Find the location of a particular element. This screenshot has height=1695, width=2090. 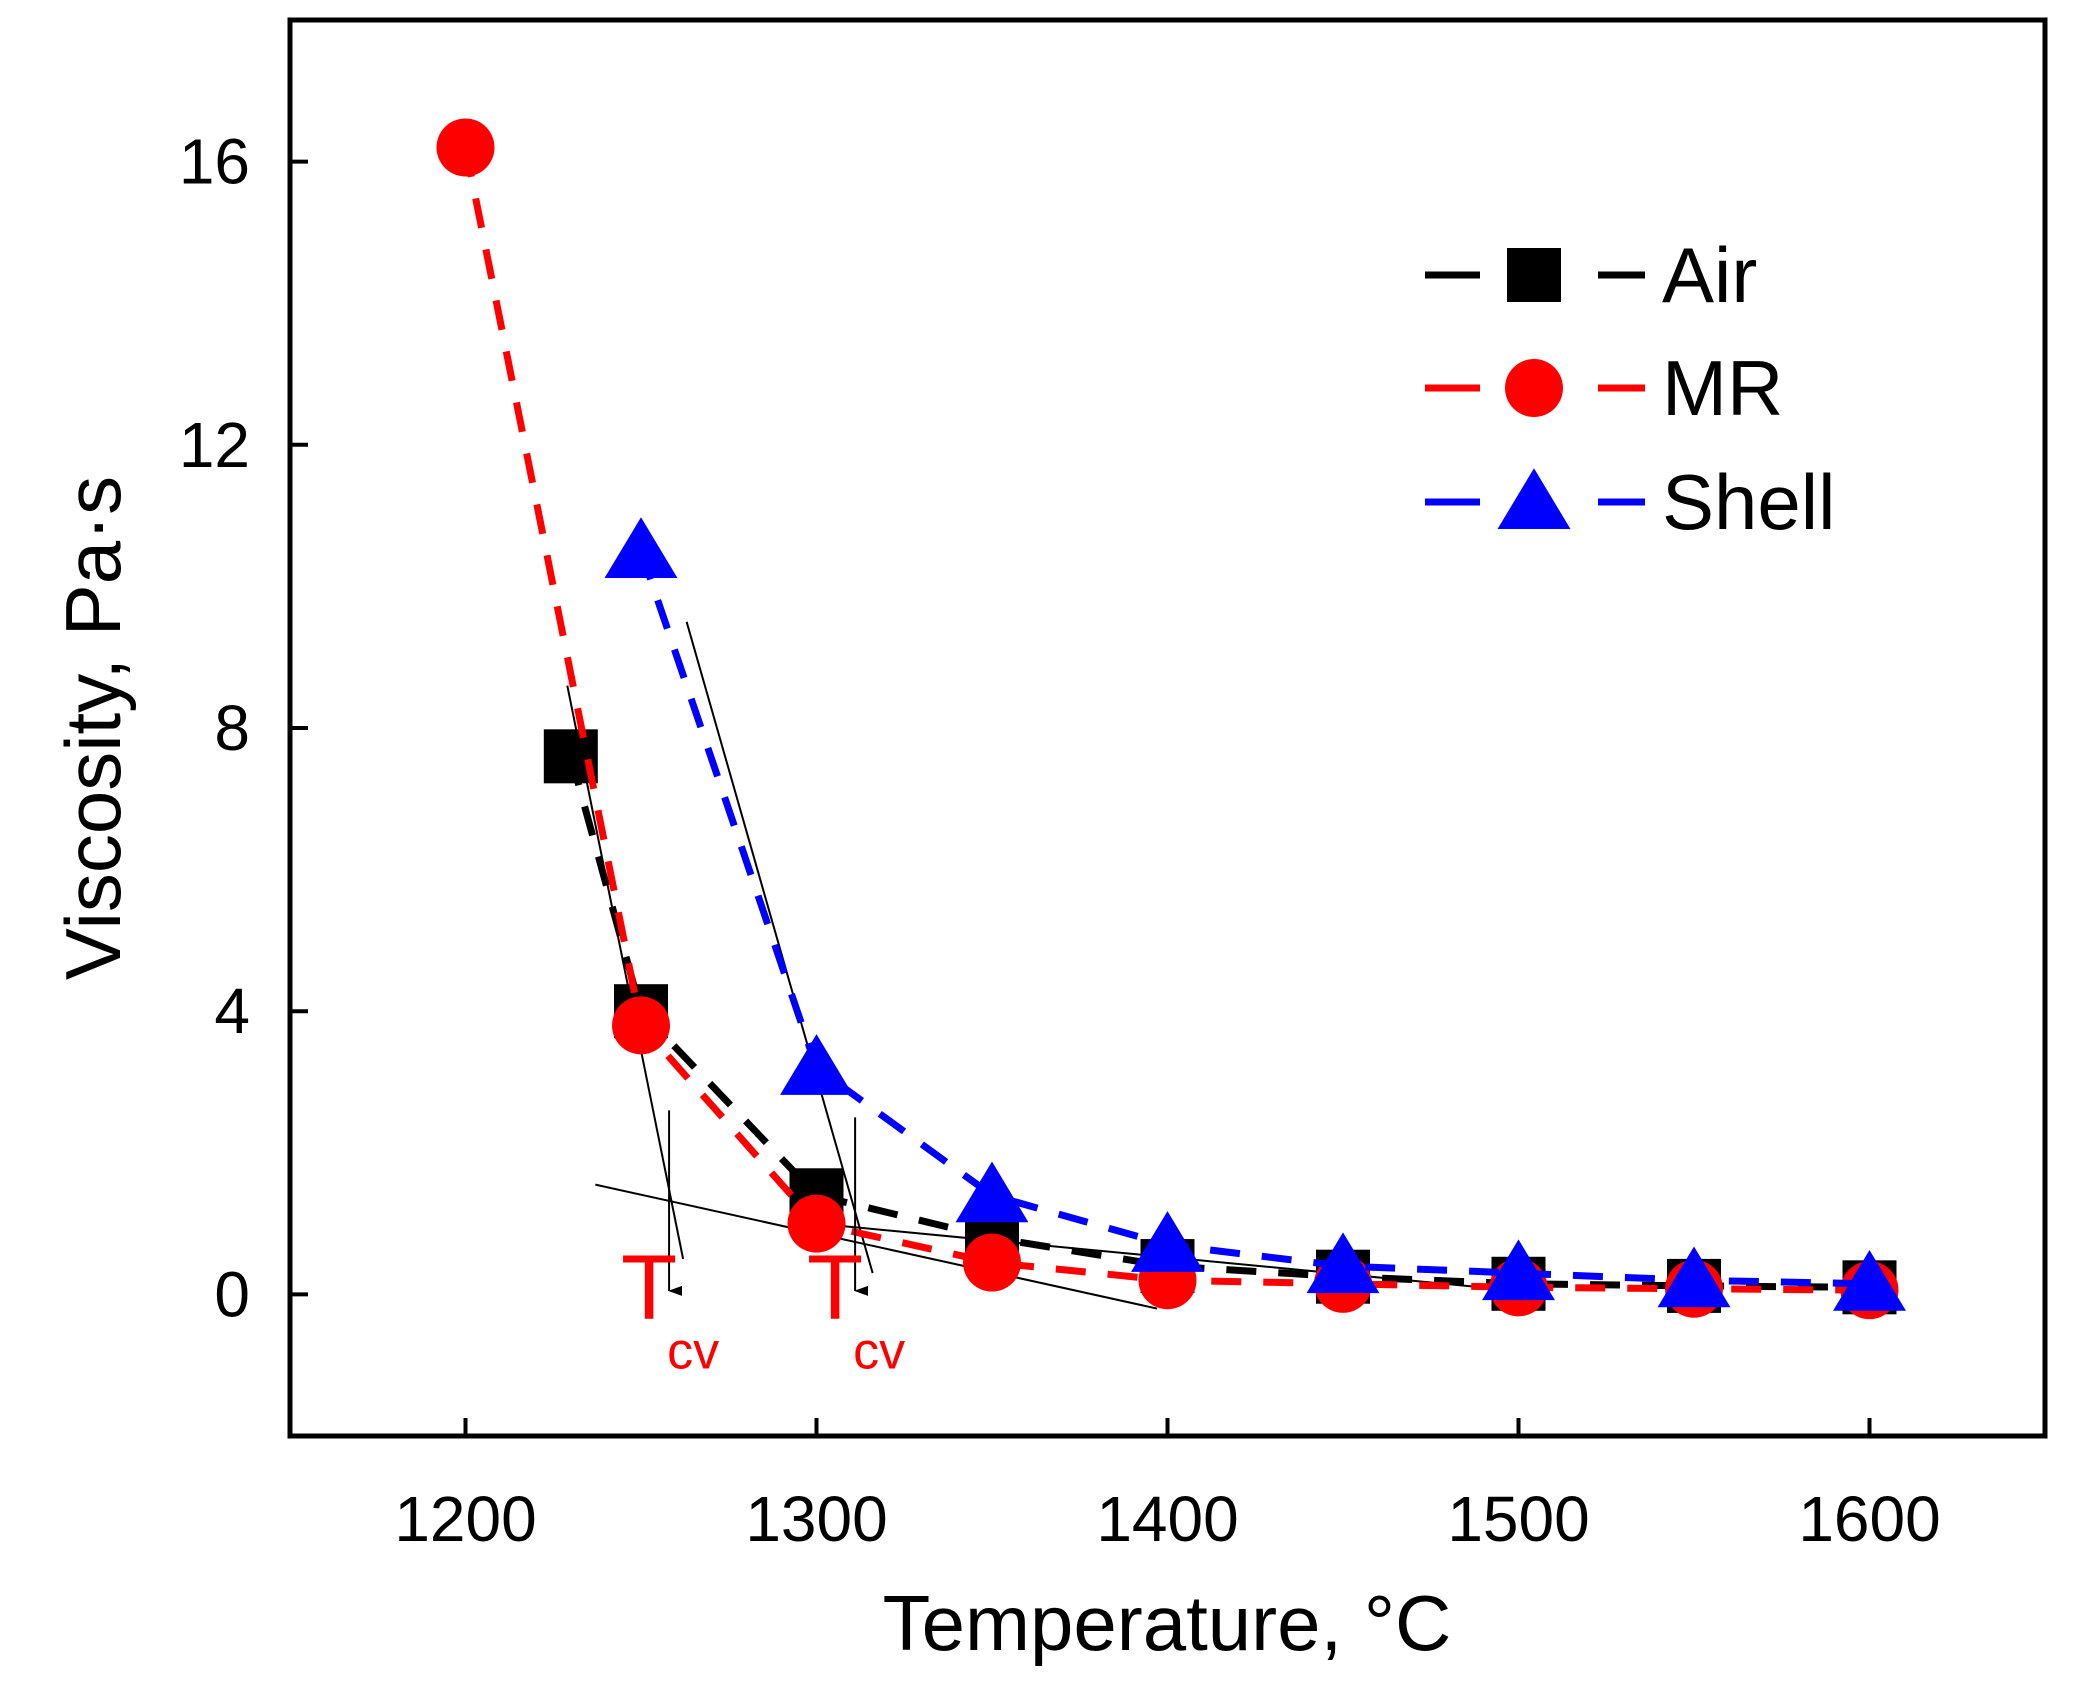

y-tick-label-1: 4 is located at coordinates (232, 1011).